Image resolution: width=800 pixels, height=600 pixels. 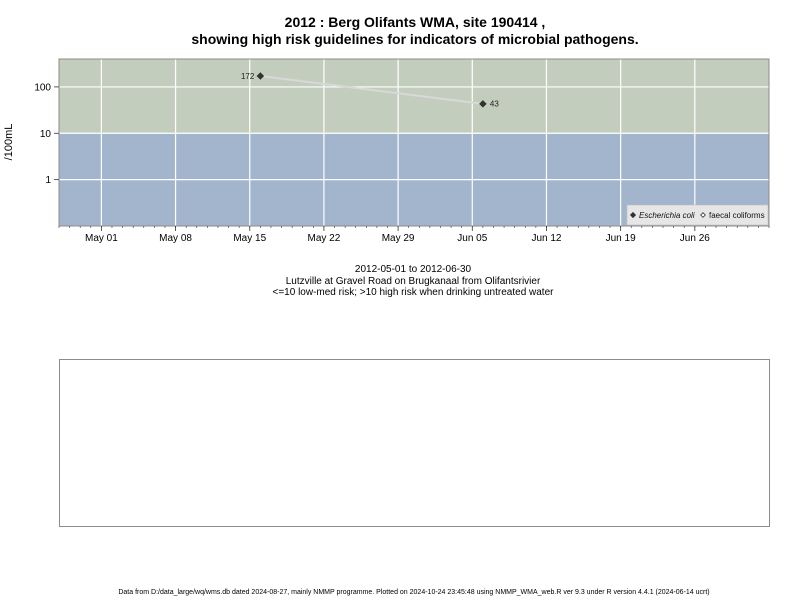 What do you see at coordinates (175, 238) in the screenshot?
I see `x-tick-label: May 08` at bounding box center [175, 238].